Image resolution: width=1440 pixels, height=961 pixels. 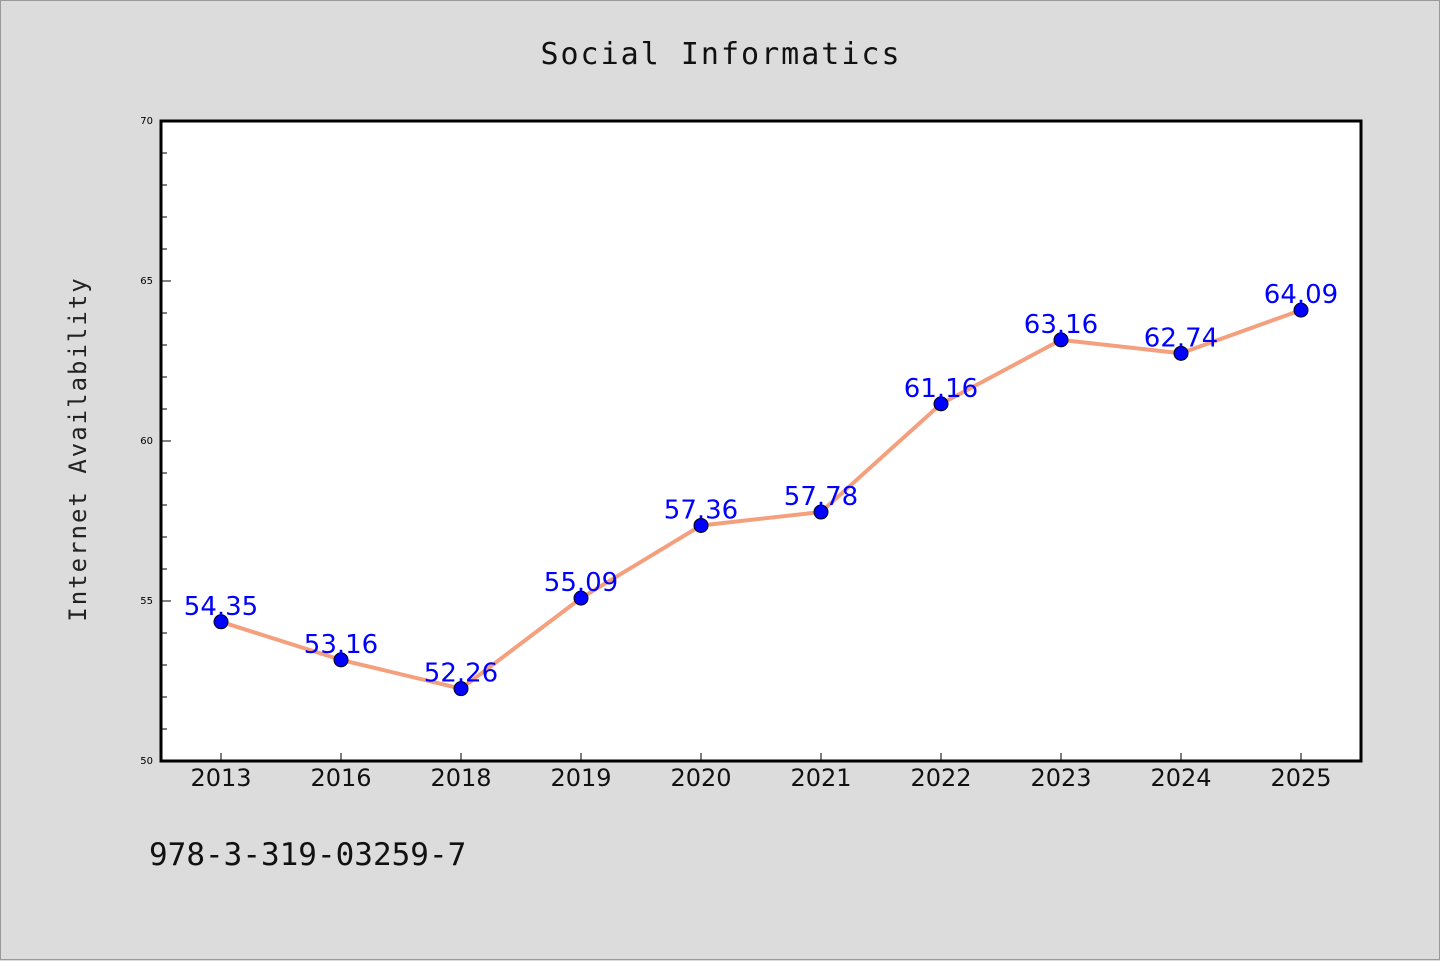 I want to click on y-tick-label: 60, so click(x=146, y=441).